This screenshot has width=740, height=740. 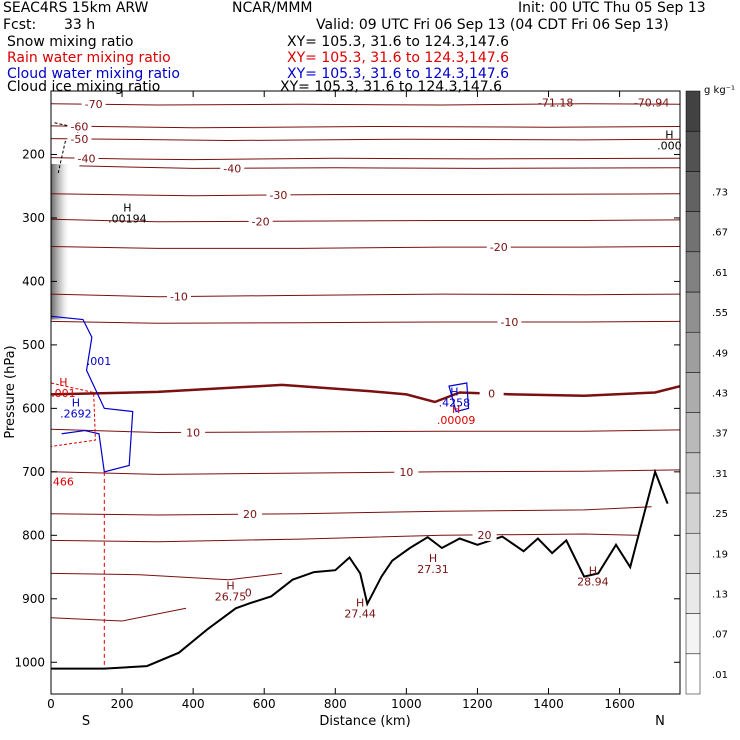 I want to click on isotherm-label: -40, so click(x=232, y=168).